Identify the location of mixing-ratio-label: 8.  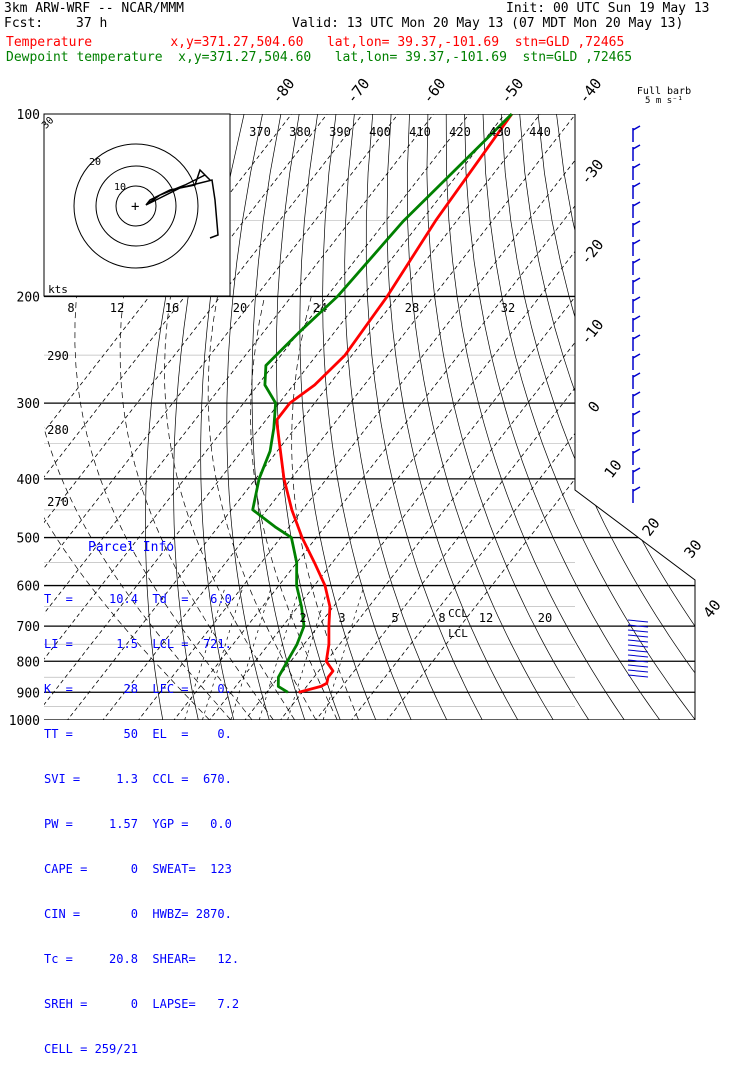
(441, 618).